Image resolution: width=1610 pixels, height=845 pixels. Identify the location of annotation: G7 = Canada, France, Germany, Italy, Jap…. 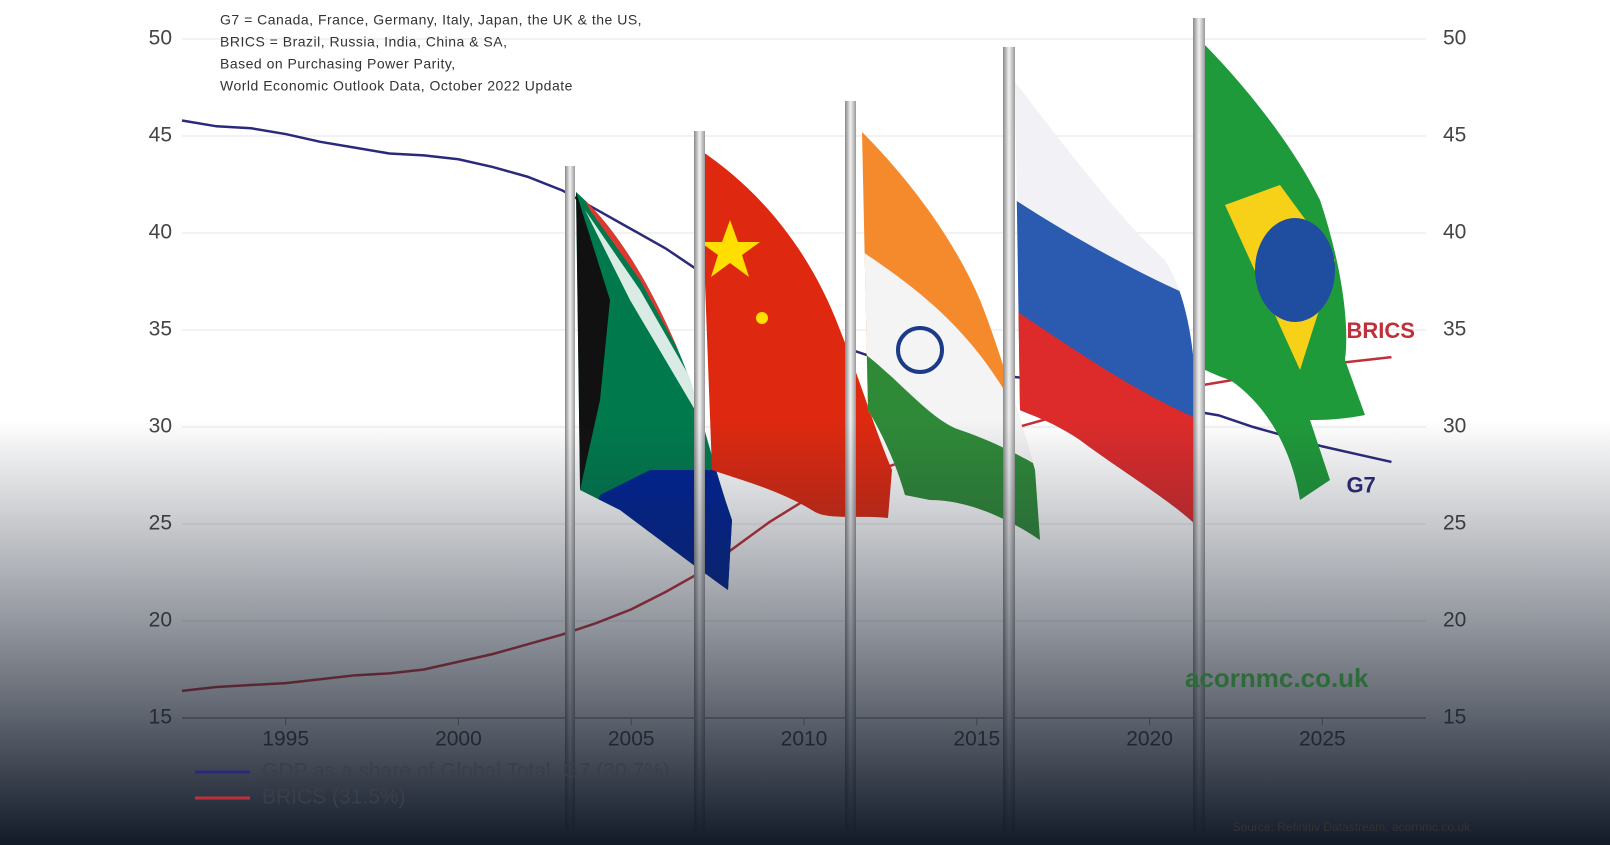
(431, 53).